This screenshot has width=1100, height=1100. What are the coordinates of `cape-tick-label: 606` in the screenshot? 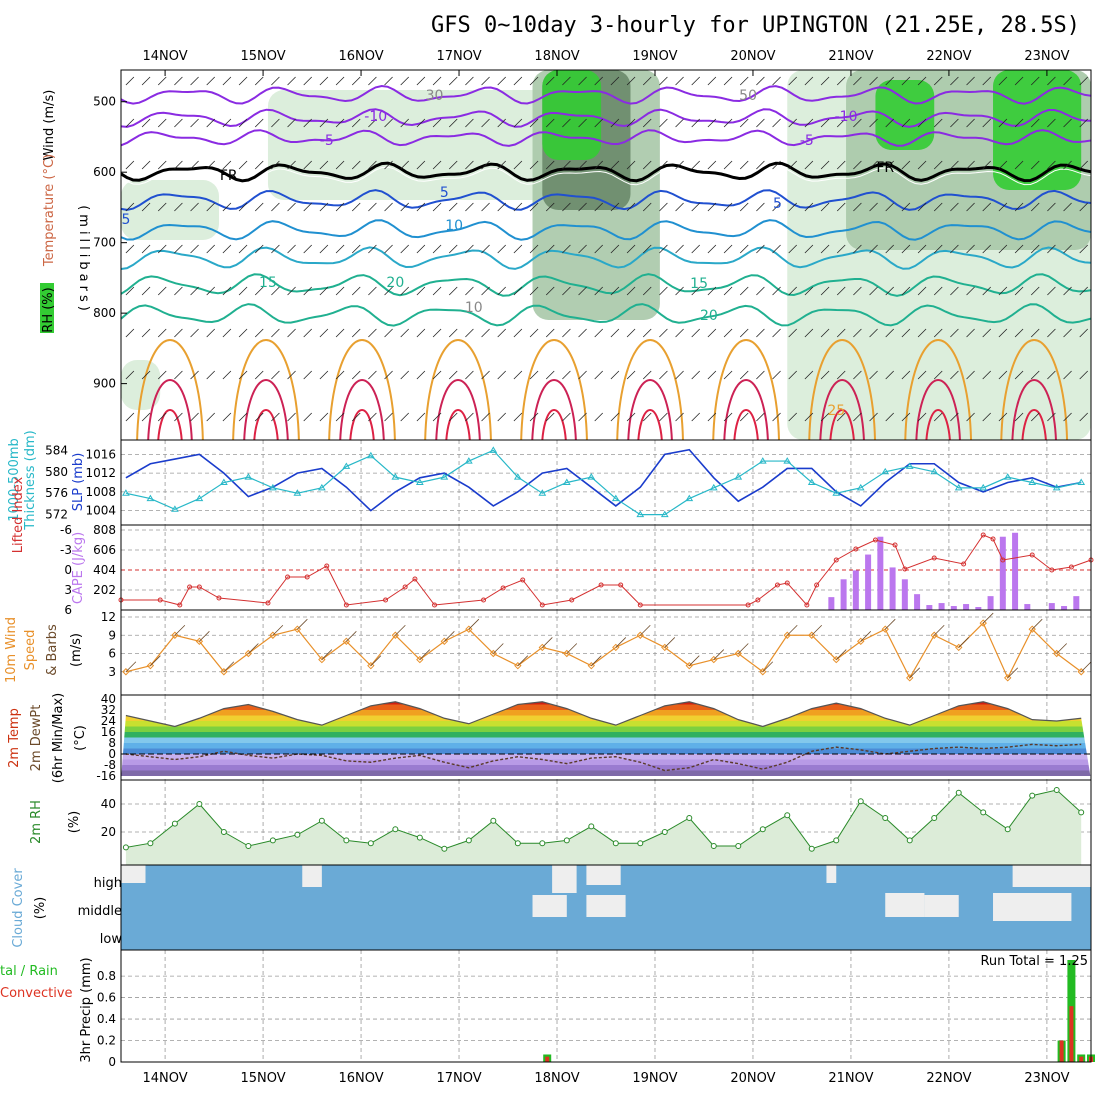 It's located at (104, 550).